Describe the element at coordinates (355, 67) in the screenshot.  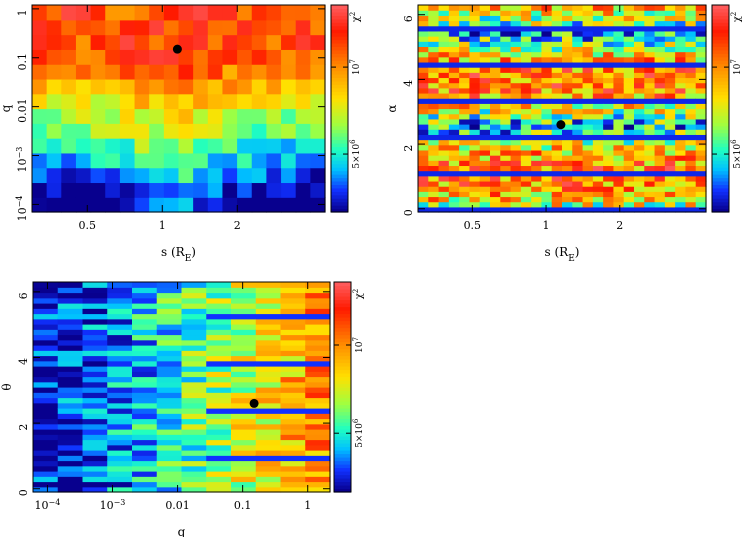
I see `colorbar-tick-label: 107` at that location.